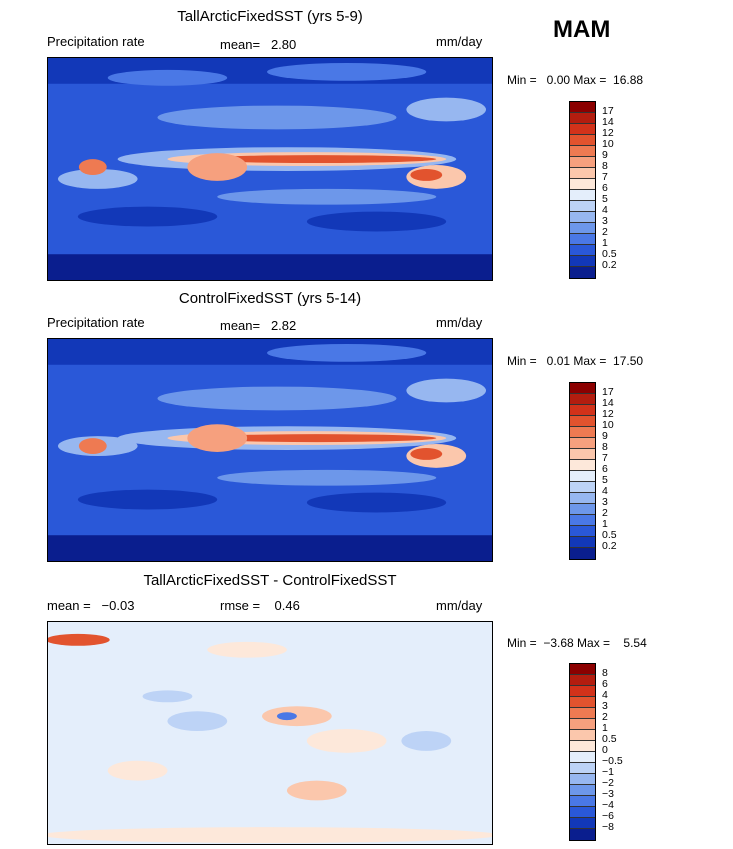  I want to click on colorbar-tick-label: 17, so click(608, 392).